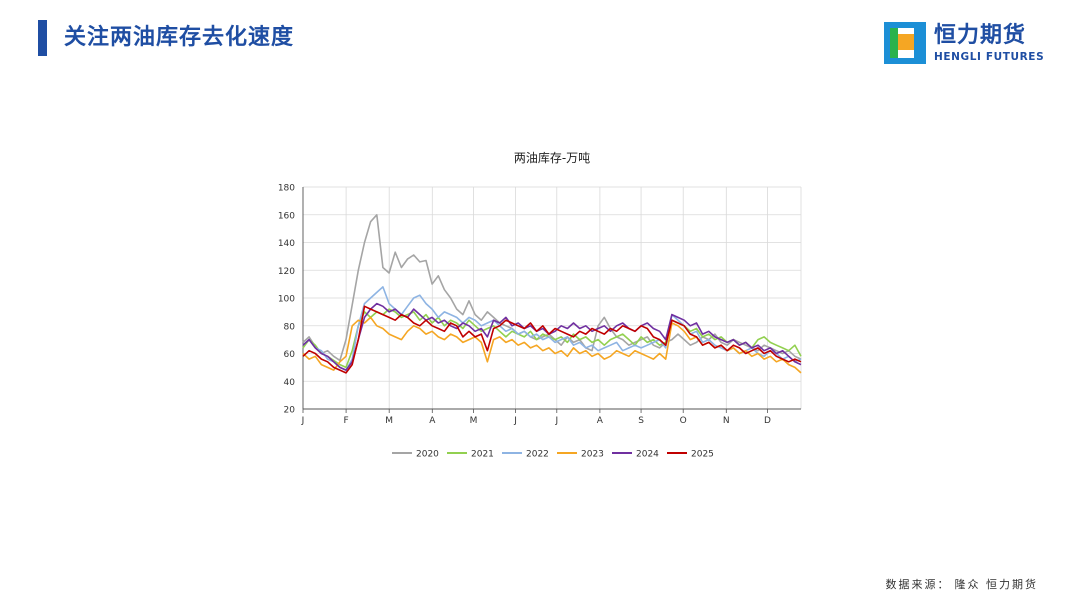  Describe the element at coordinates (552, 339) in the screenshot. I see `series-line-2025` at that location.